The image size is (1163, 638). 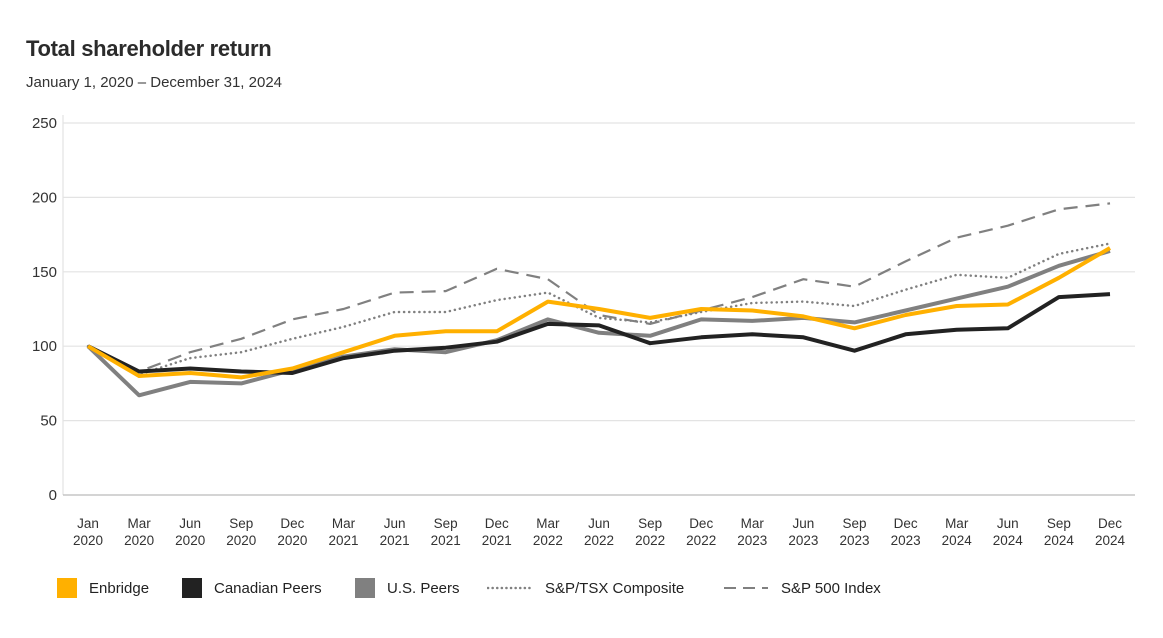 I want to click on legend-item: Canadian Peers, so click(x=252, y=588).